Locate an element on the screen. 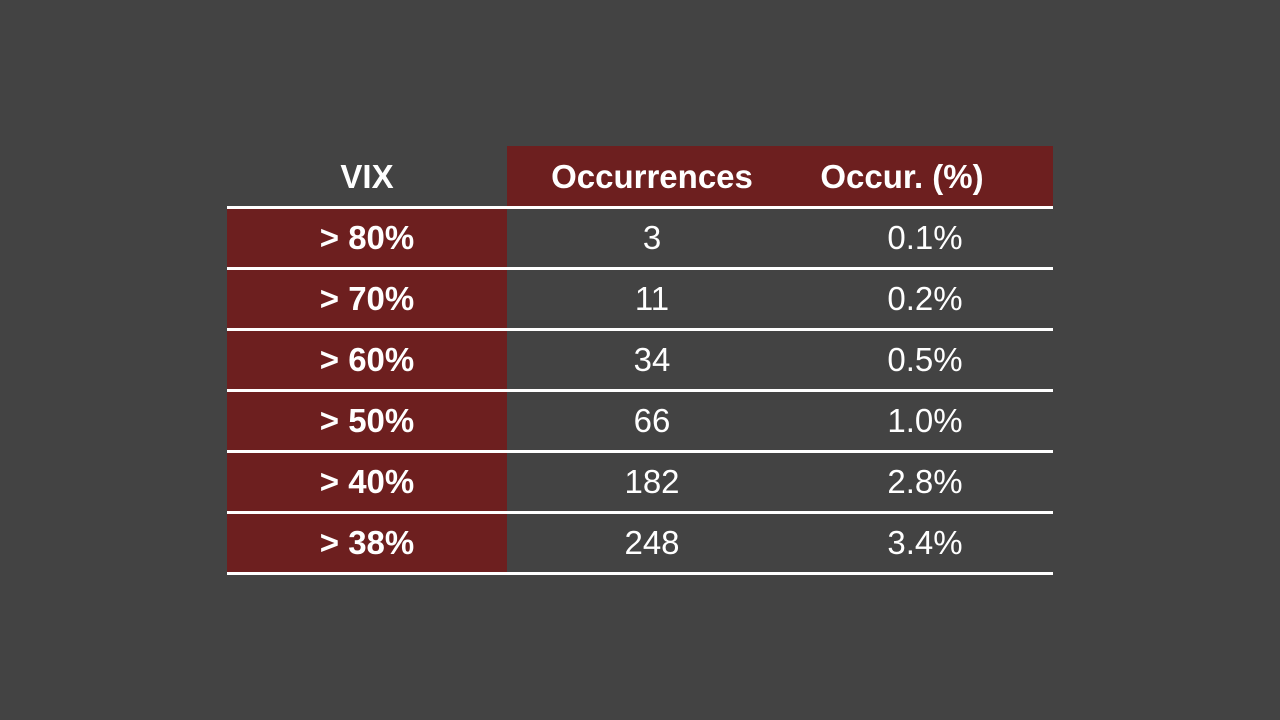  data-cell: 0.1% is located at coordinates (925, 237).